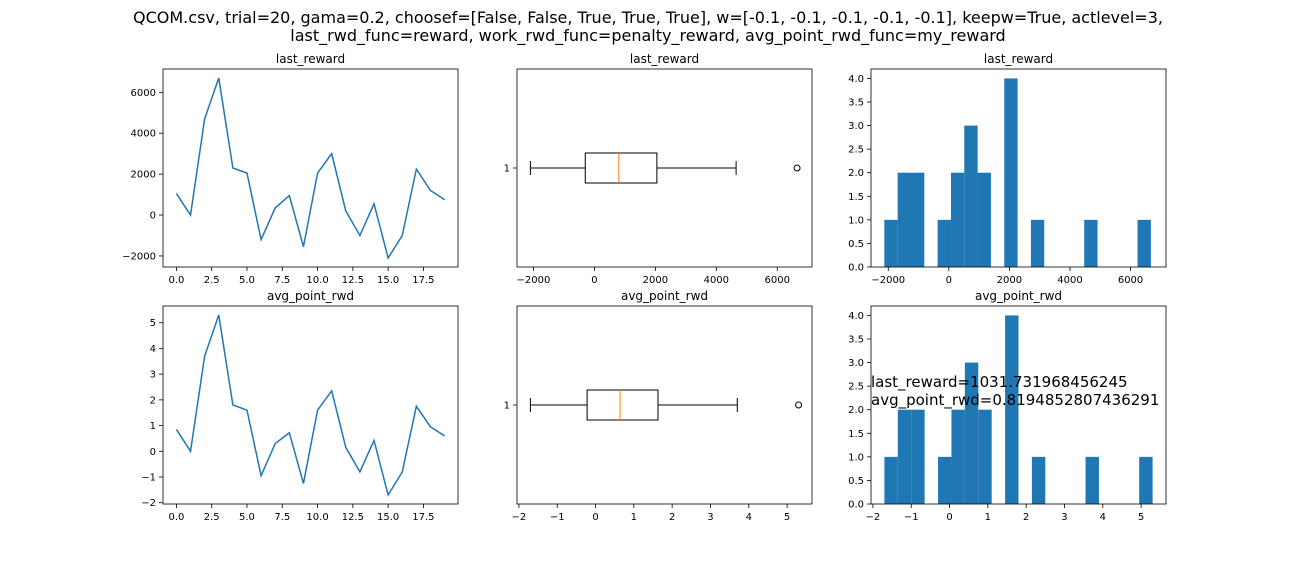 The width and height of the screenshot is (1296, 576). What do you see at coordinates (658, 406) in the screenshot?
I see `subplot-5: avg_point_rwd 1 −2 −1 0 1 2 3 4 5` at bounding box center [658, 406].